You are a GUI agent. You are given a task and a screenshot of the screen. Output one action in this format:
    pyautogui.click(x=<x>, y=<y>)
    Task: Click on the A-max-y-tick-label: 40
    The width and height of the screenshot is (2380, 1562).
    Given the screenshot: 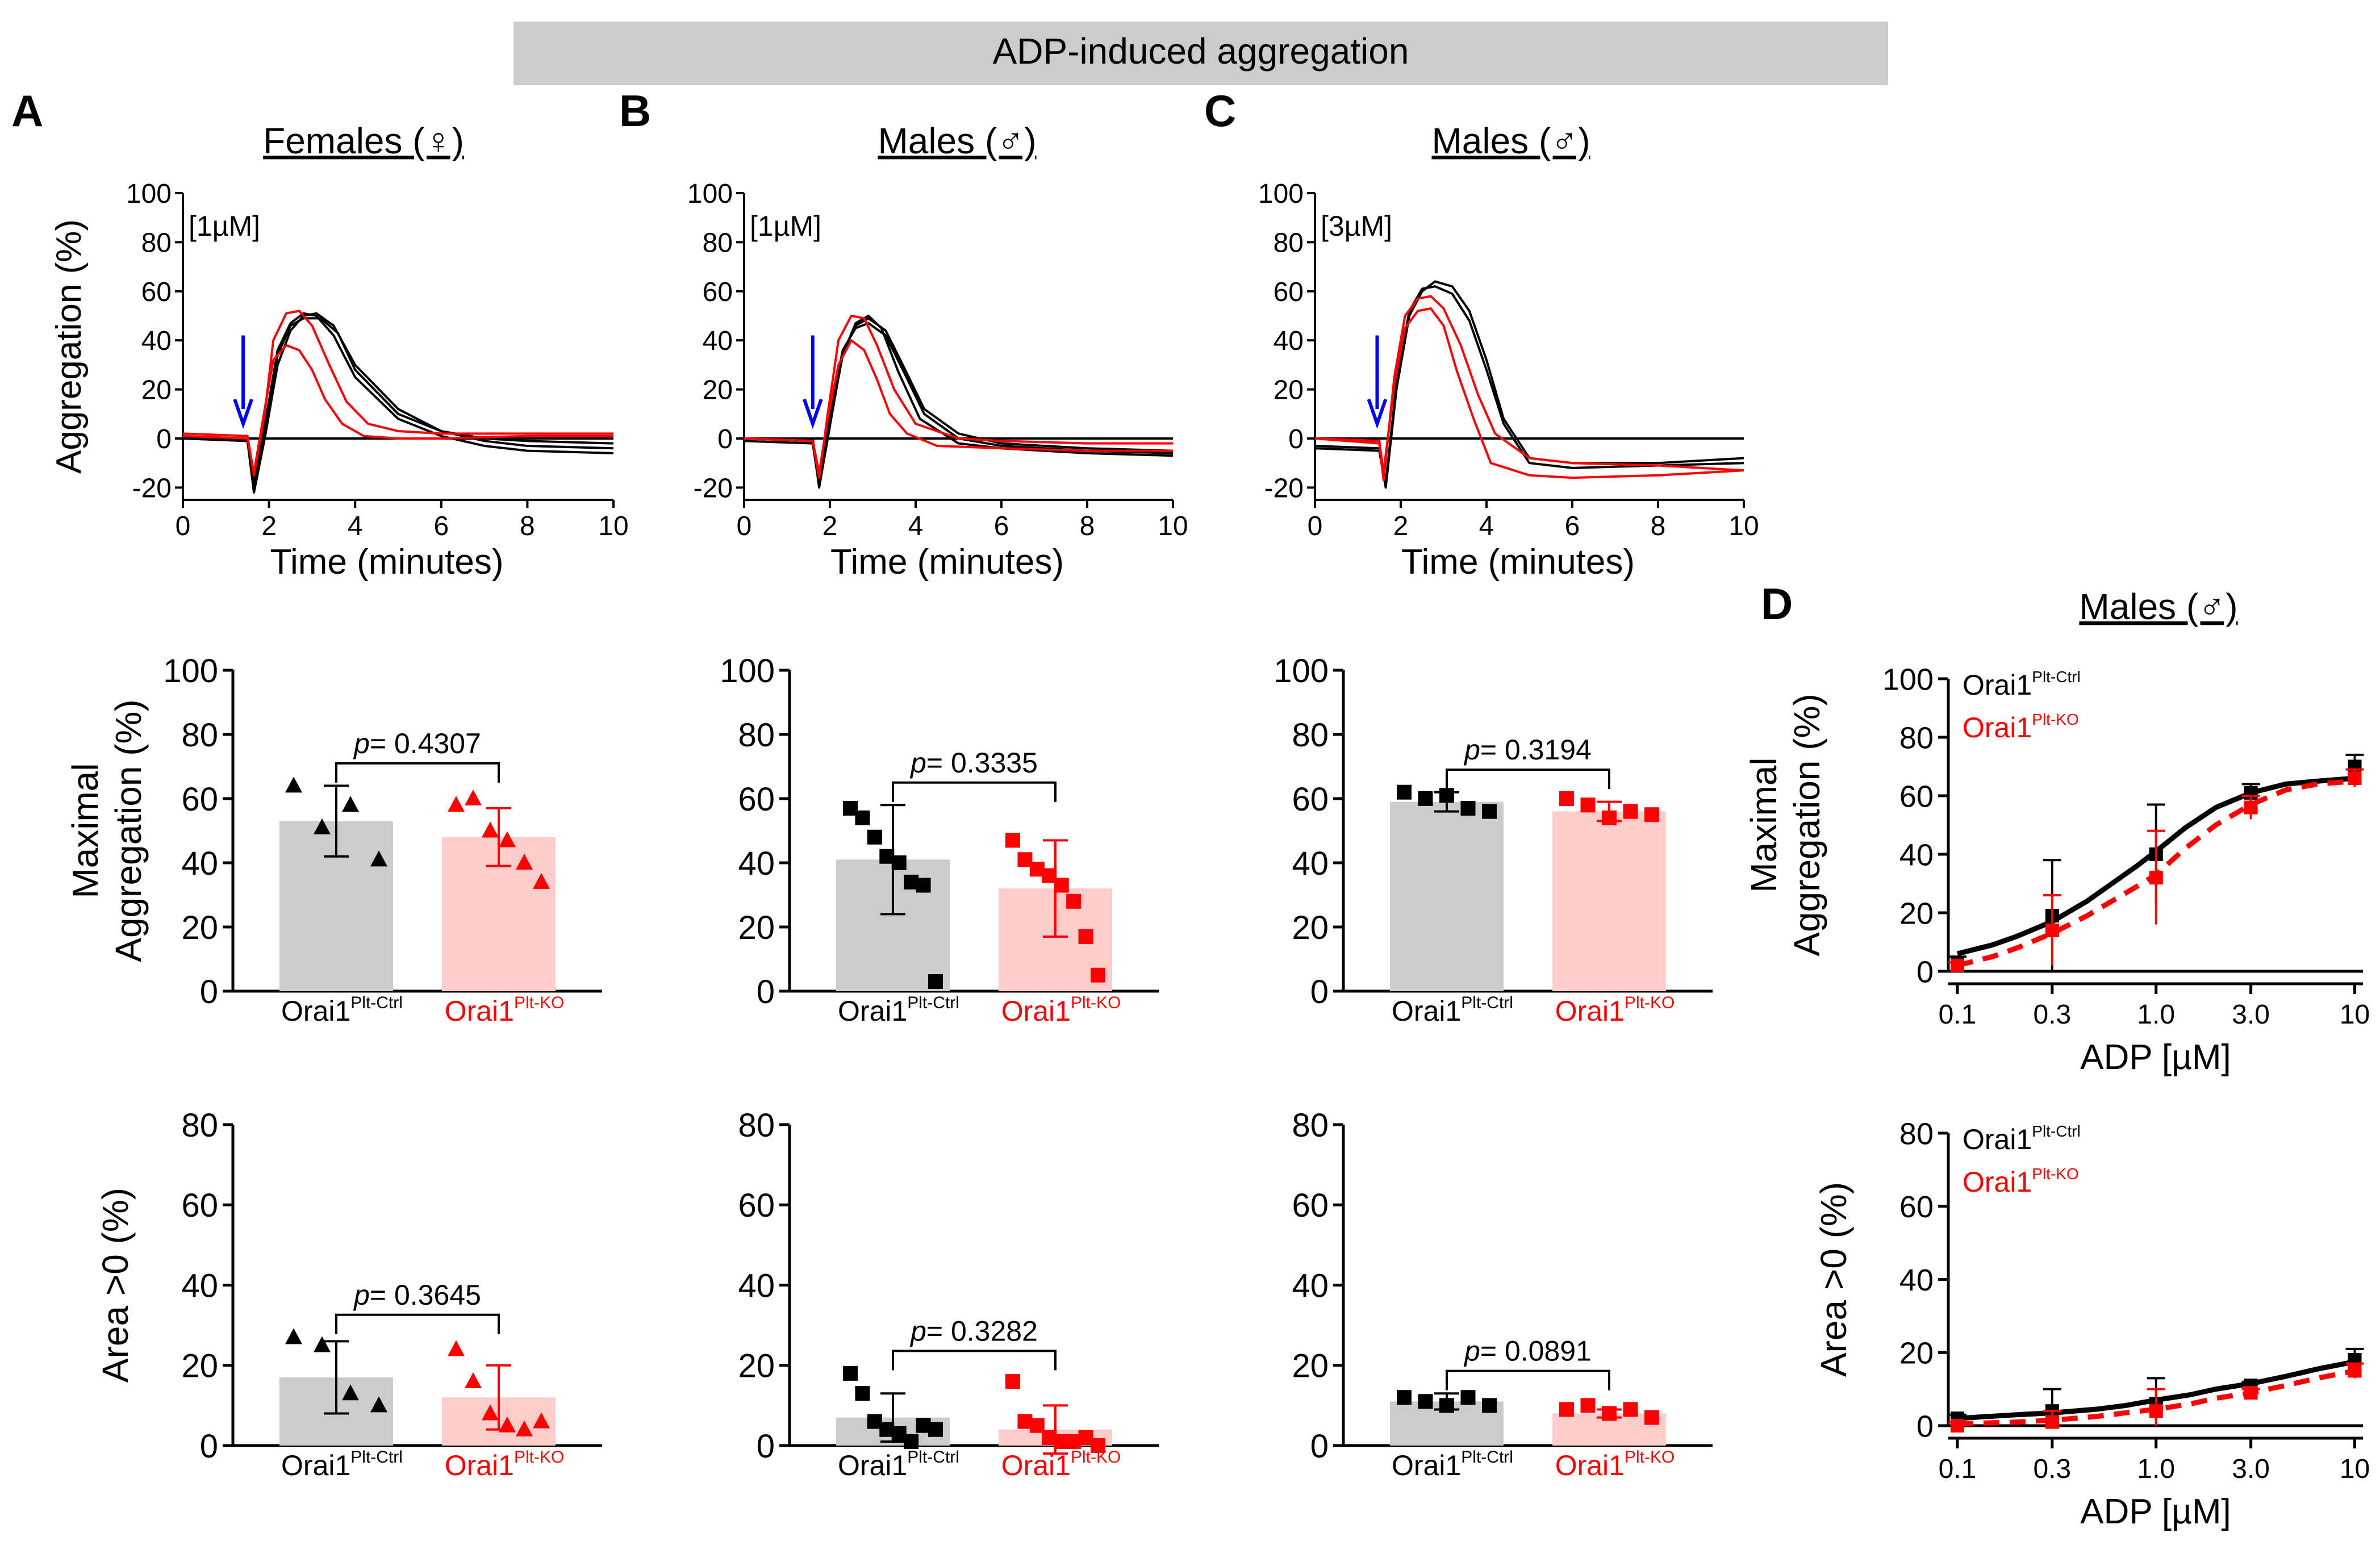 What is the action you would take?
    pyautogui.click(x=199, y=863)
    